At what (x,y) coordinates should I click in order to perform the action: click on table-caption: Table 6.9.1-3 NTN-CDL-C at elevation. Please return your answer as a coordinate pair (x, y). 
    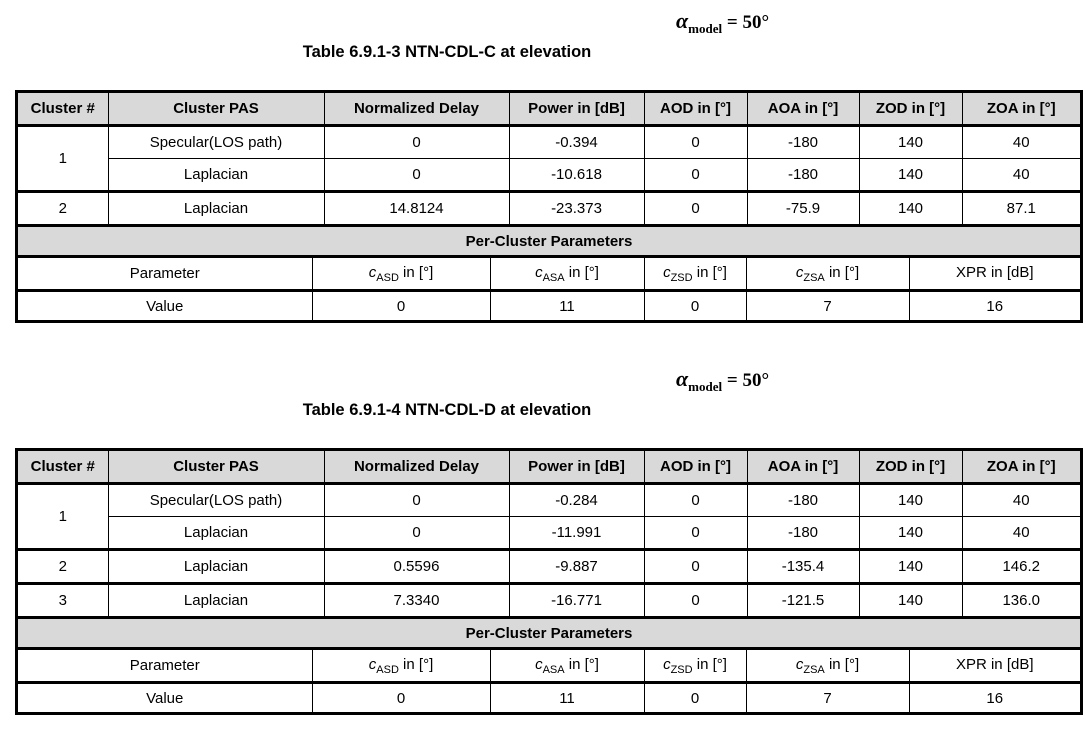
    Looking at the image, I should click on (447, 52).